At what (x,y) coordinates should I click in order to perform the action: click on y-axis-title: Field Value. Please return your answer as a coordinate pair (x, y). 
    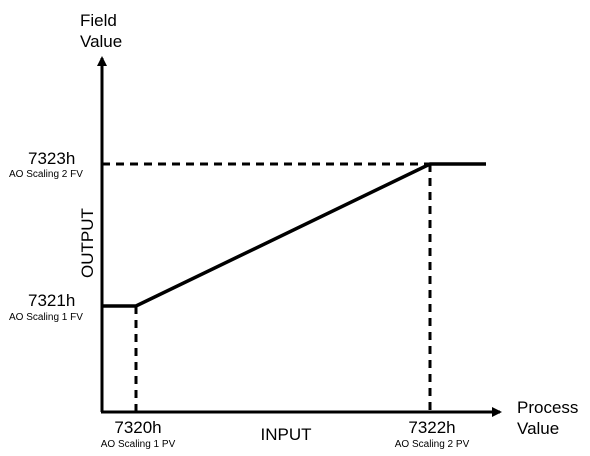
    Looking at the image, I should click on (101, 31).